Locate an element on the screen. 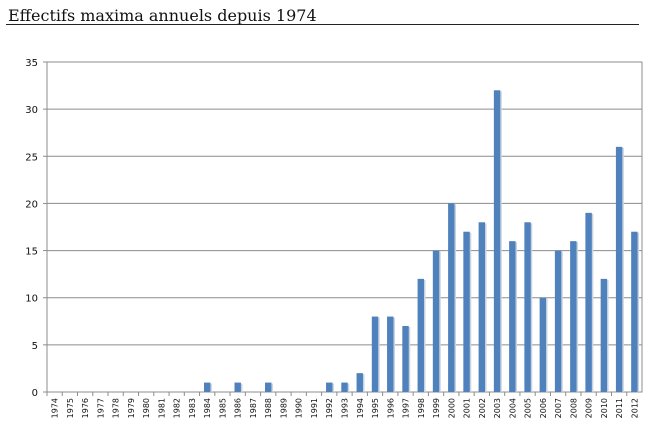 The image size is (655, 430). bar-2001 is located at coordinates (466, 311).